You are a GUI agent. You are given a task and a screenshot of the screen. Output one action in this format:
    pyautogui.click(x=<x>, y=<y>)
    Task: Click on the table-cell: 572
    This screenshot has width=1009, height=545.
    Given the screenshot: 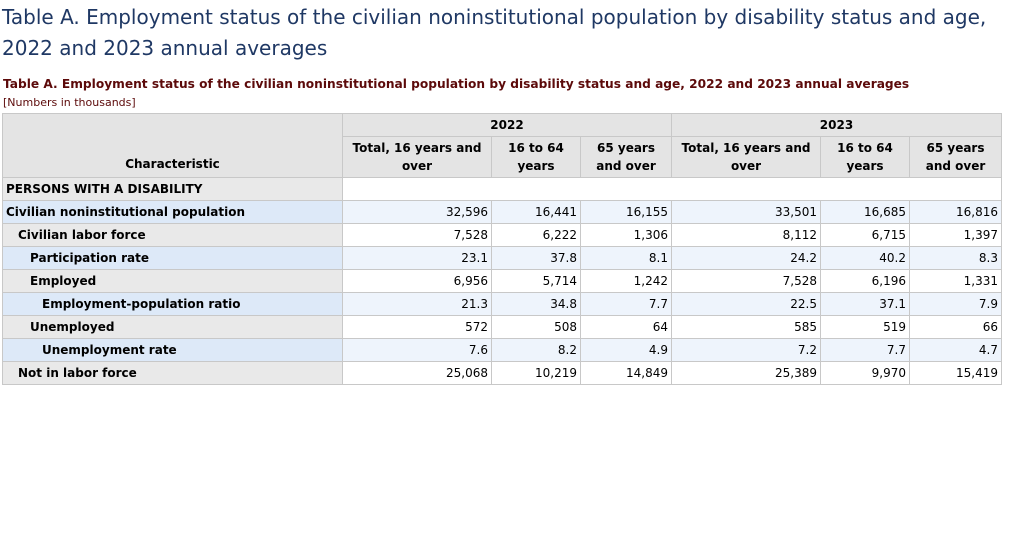 What is the action you would take?
    pyautogui.click(x=417, y=327)
    